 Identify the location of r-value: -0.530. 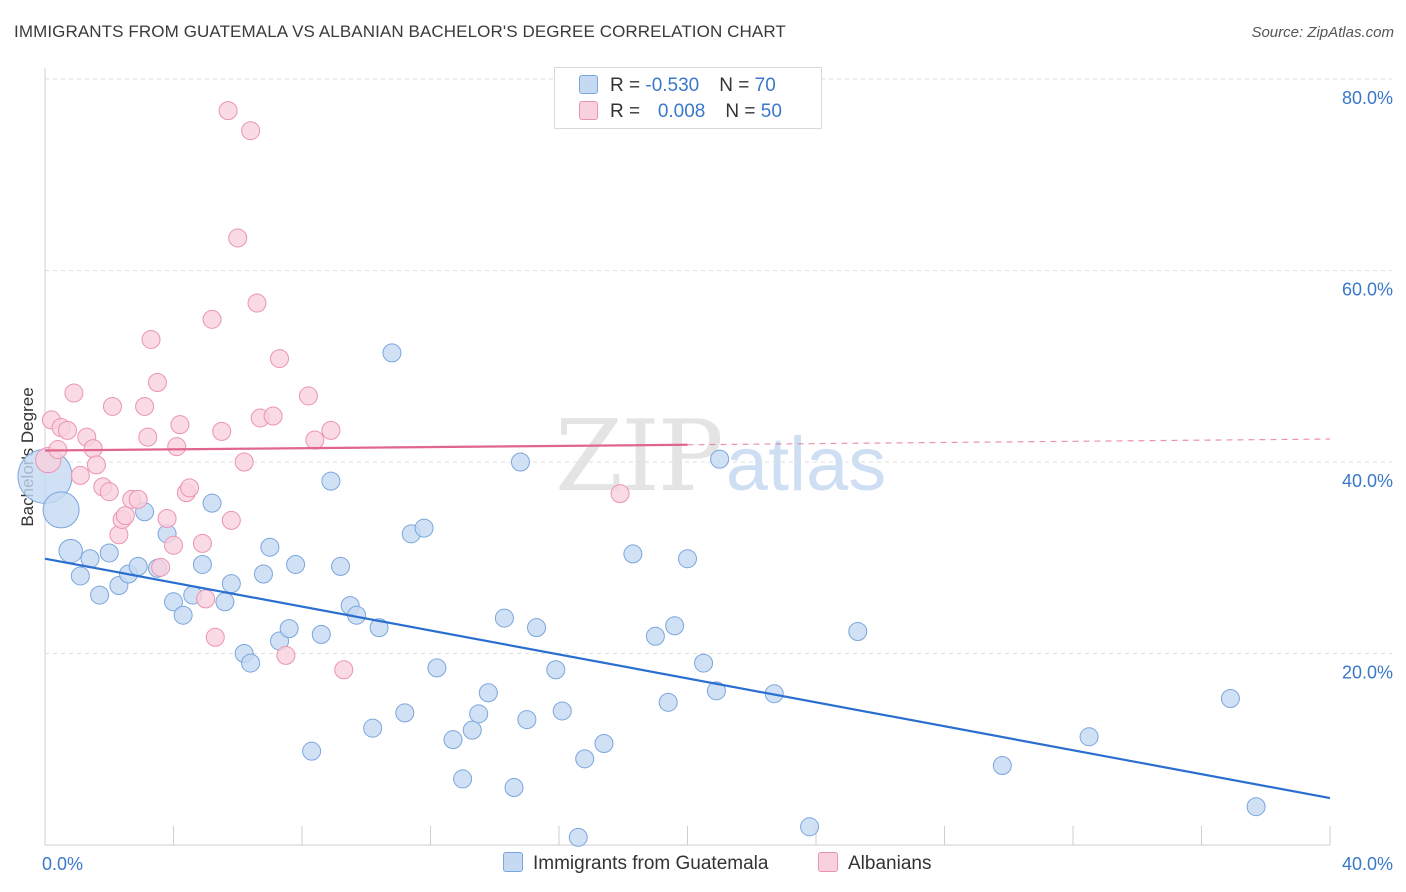
(672, 85).